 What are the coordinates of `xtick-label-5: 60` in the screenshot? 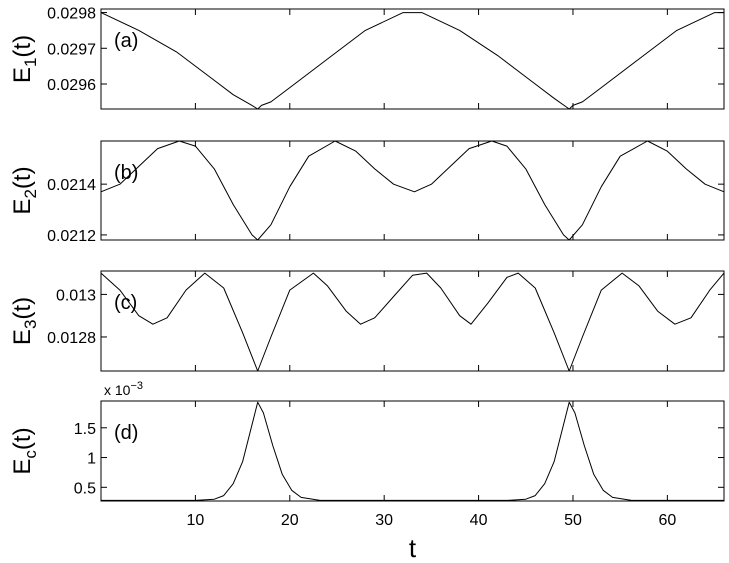 It's located at (667, 520).